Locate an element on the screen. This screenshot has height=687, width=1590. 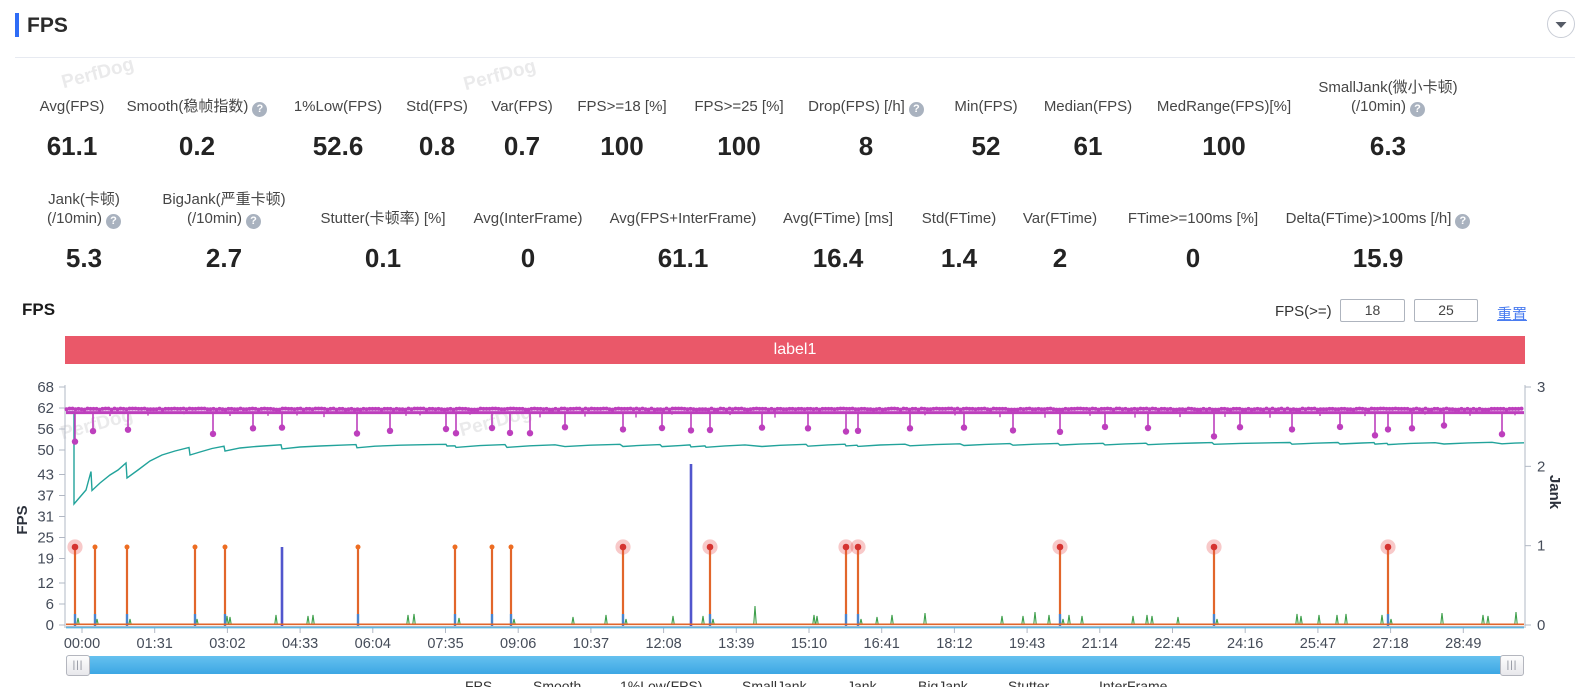
svg-text: 2 is located at coordinates (1541, 466).